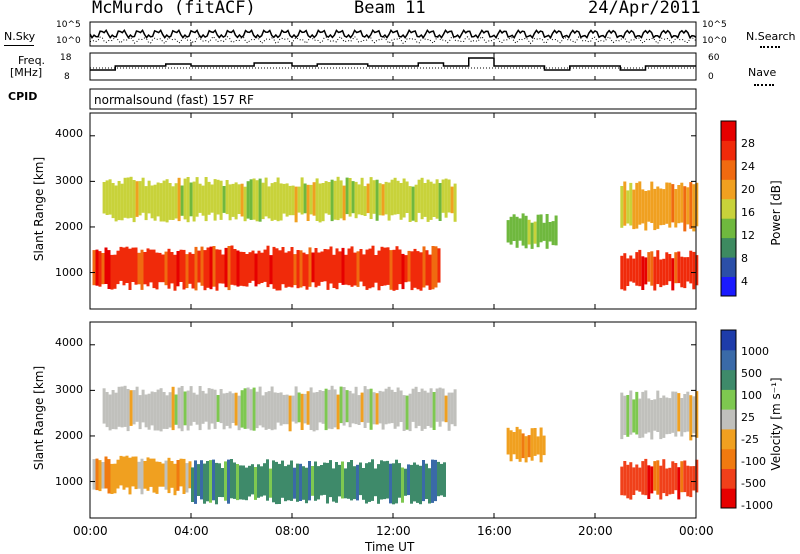 This screenshot has width=800, height=554. What do you see at coordinates (728, 399) in the screenshot?
I see `colorbar-segment` at bounding box center [728, 399].